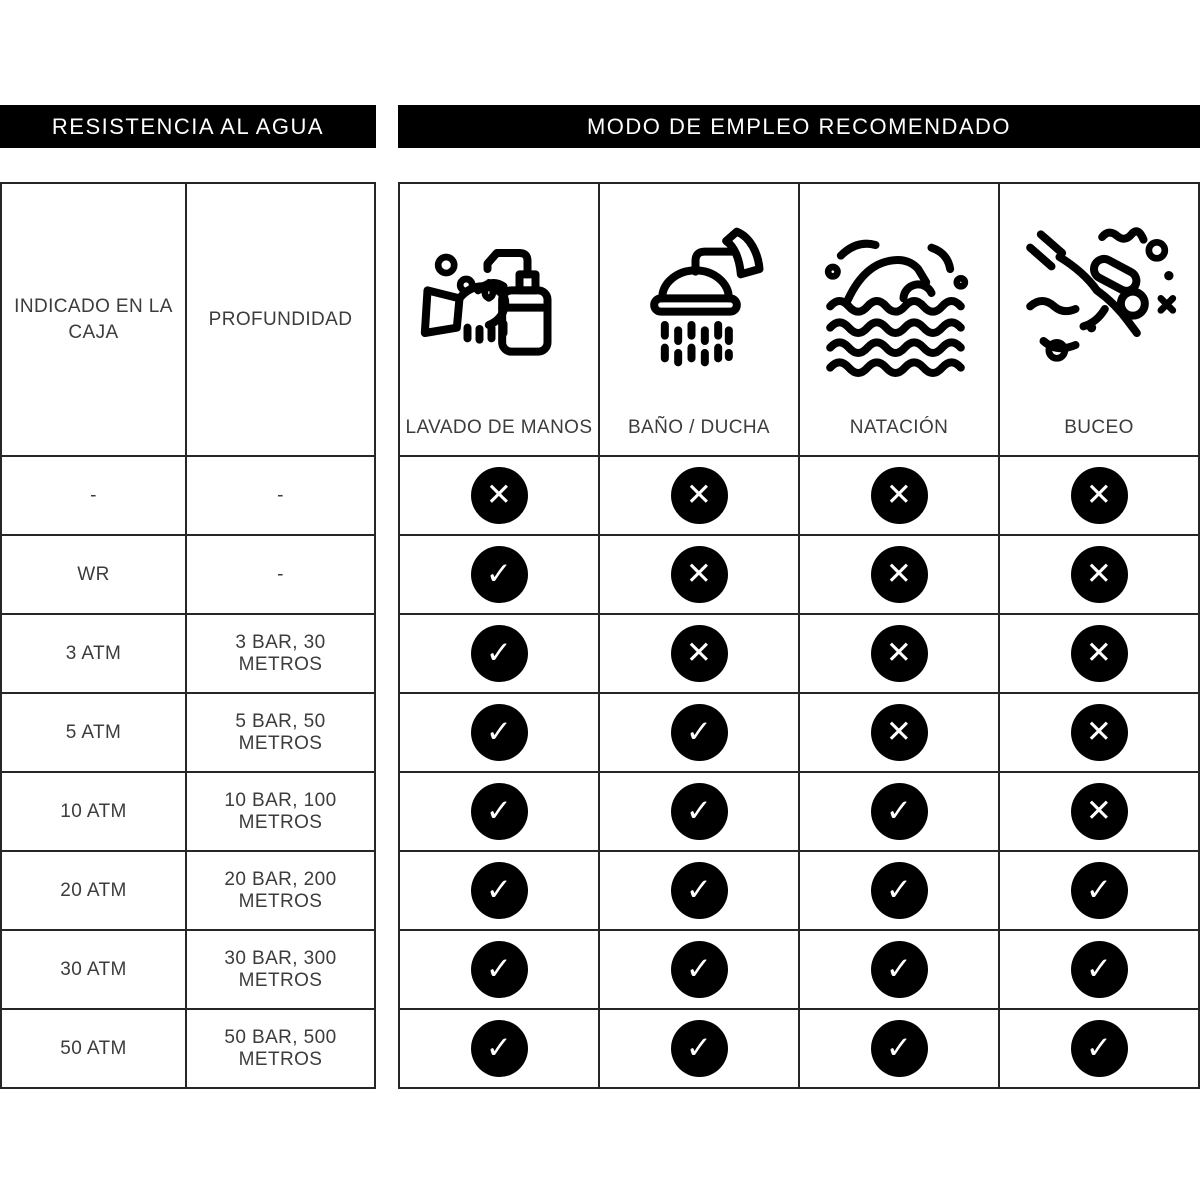 Image resolution: width=1200 pixels, height=1200 pixels. What do you see at coordinates (1099, 427) in the screenshot?
I see `usage-column-label: BUCEO` at bounding box center [1099, 427].